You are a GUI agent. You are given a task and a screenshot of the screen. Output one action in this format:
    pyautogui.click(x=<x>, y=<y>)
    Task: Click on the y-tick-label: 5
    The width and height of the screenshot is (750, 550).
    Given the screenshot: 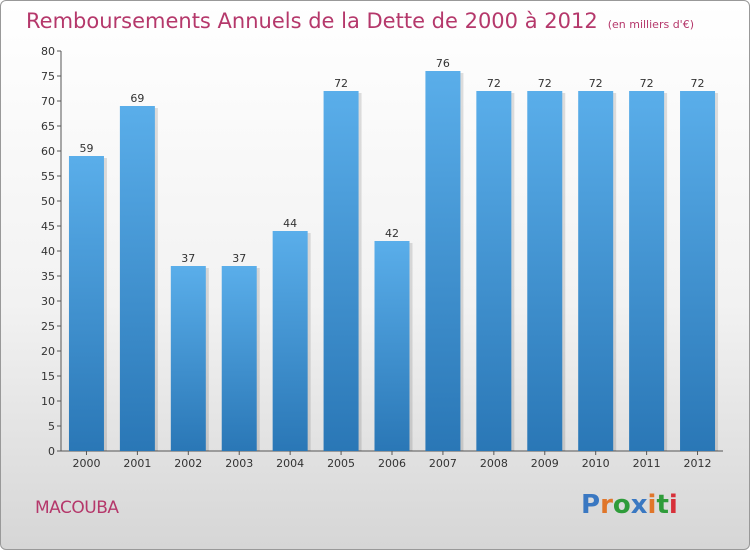 What is the action you would take?
    pyautogui.click(x=51, y=426)
    